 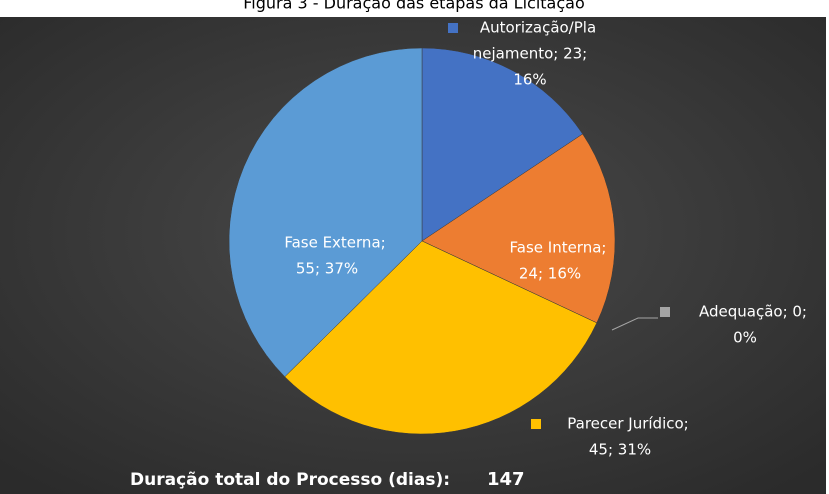 I want to click on data-label: Fase Interna;, so click(x=558, y=248).